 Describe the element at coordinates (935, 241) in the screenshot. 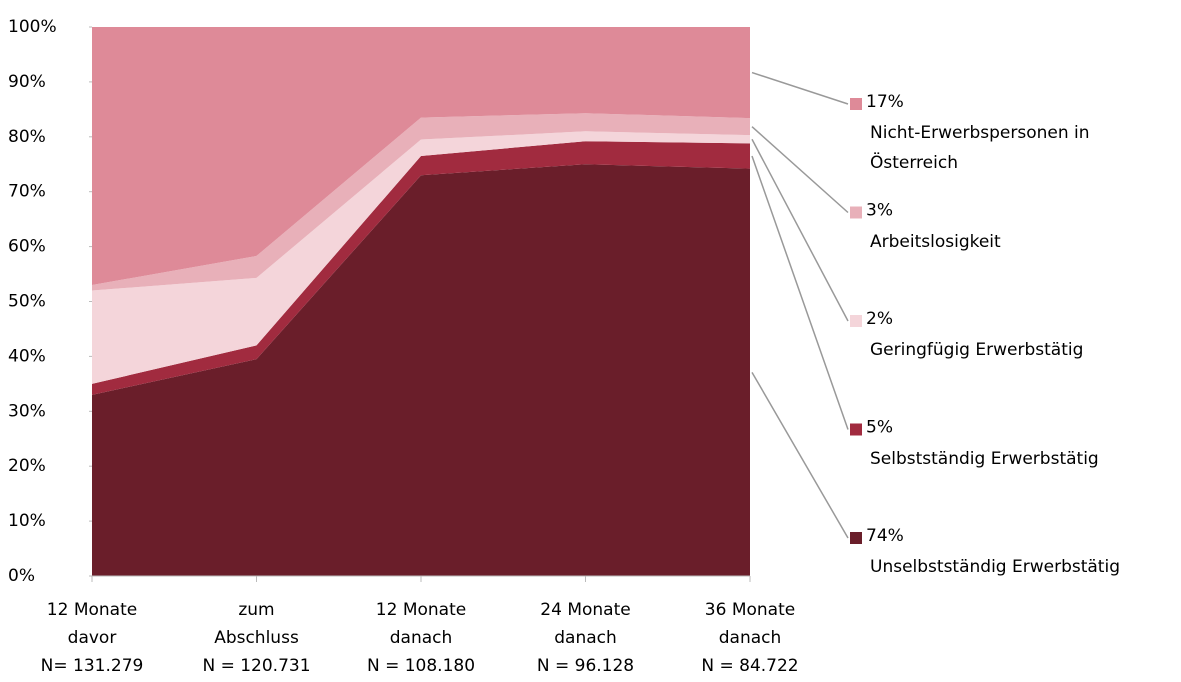

I see `legend-label: Arbeitslosigkeit` at that location.